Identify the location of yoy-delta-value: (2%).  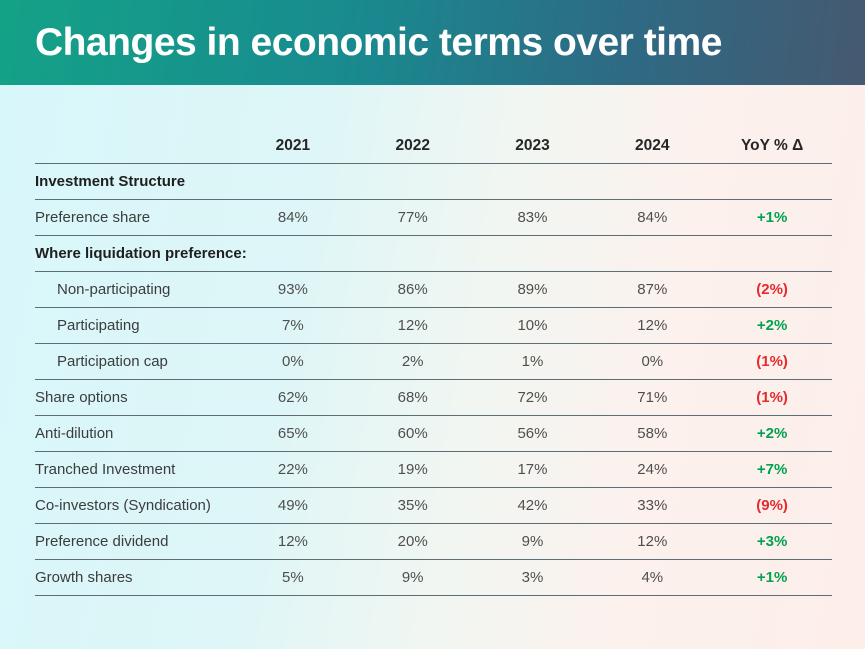
(772, 289).